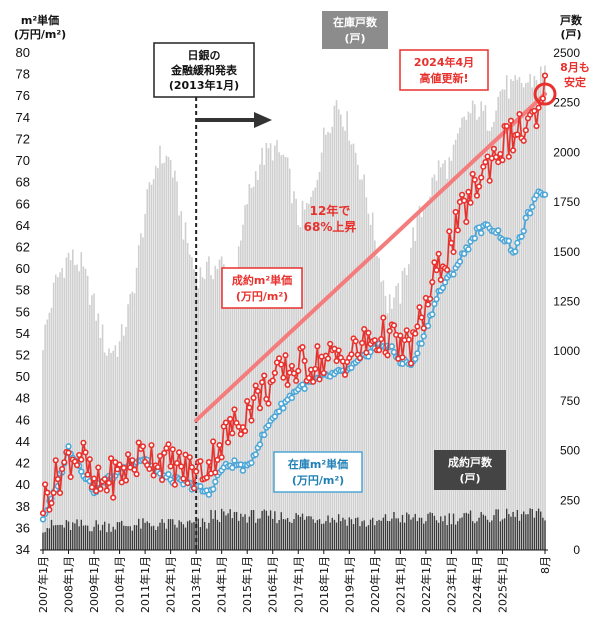 Image resolution: width=600 pixels, height=632 pixels. Describe the element at coordinates (575, 82) in the screenshot. I see `august-label-2: 安定` at that location.